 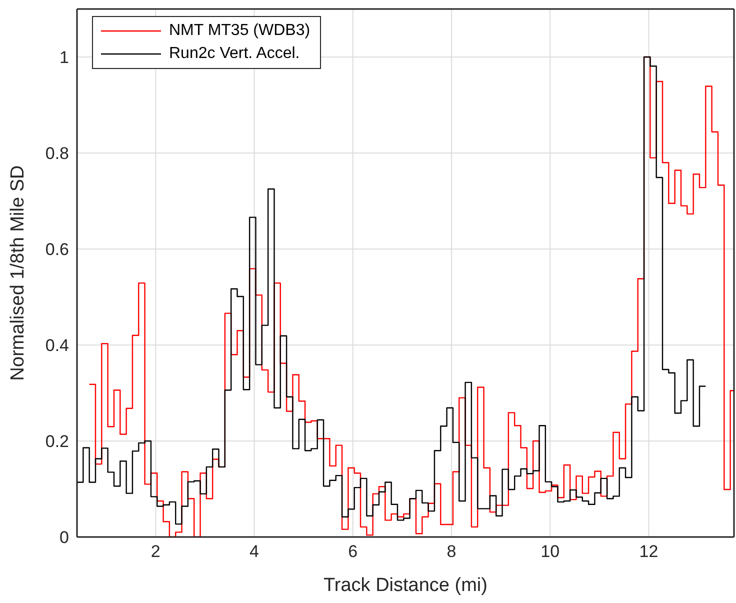 What do you see at coordinates (406, 585) in the screenshot?
I see `x-axis-title: Track Distance (mi)` at bounding box center [406, 585].